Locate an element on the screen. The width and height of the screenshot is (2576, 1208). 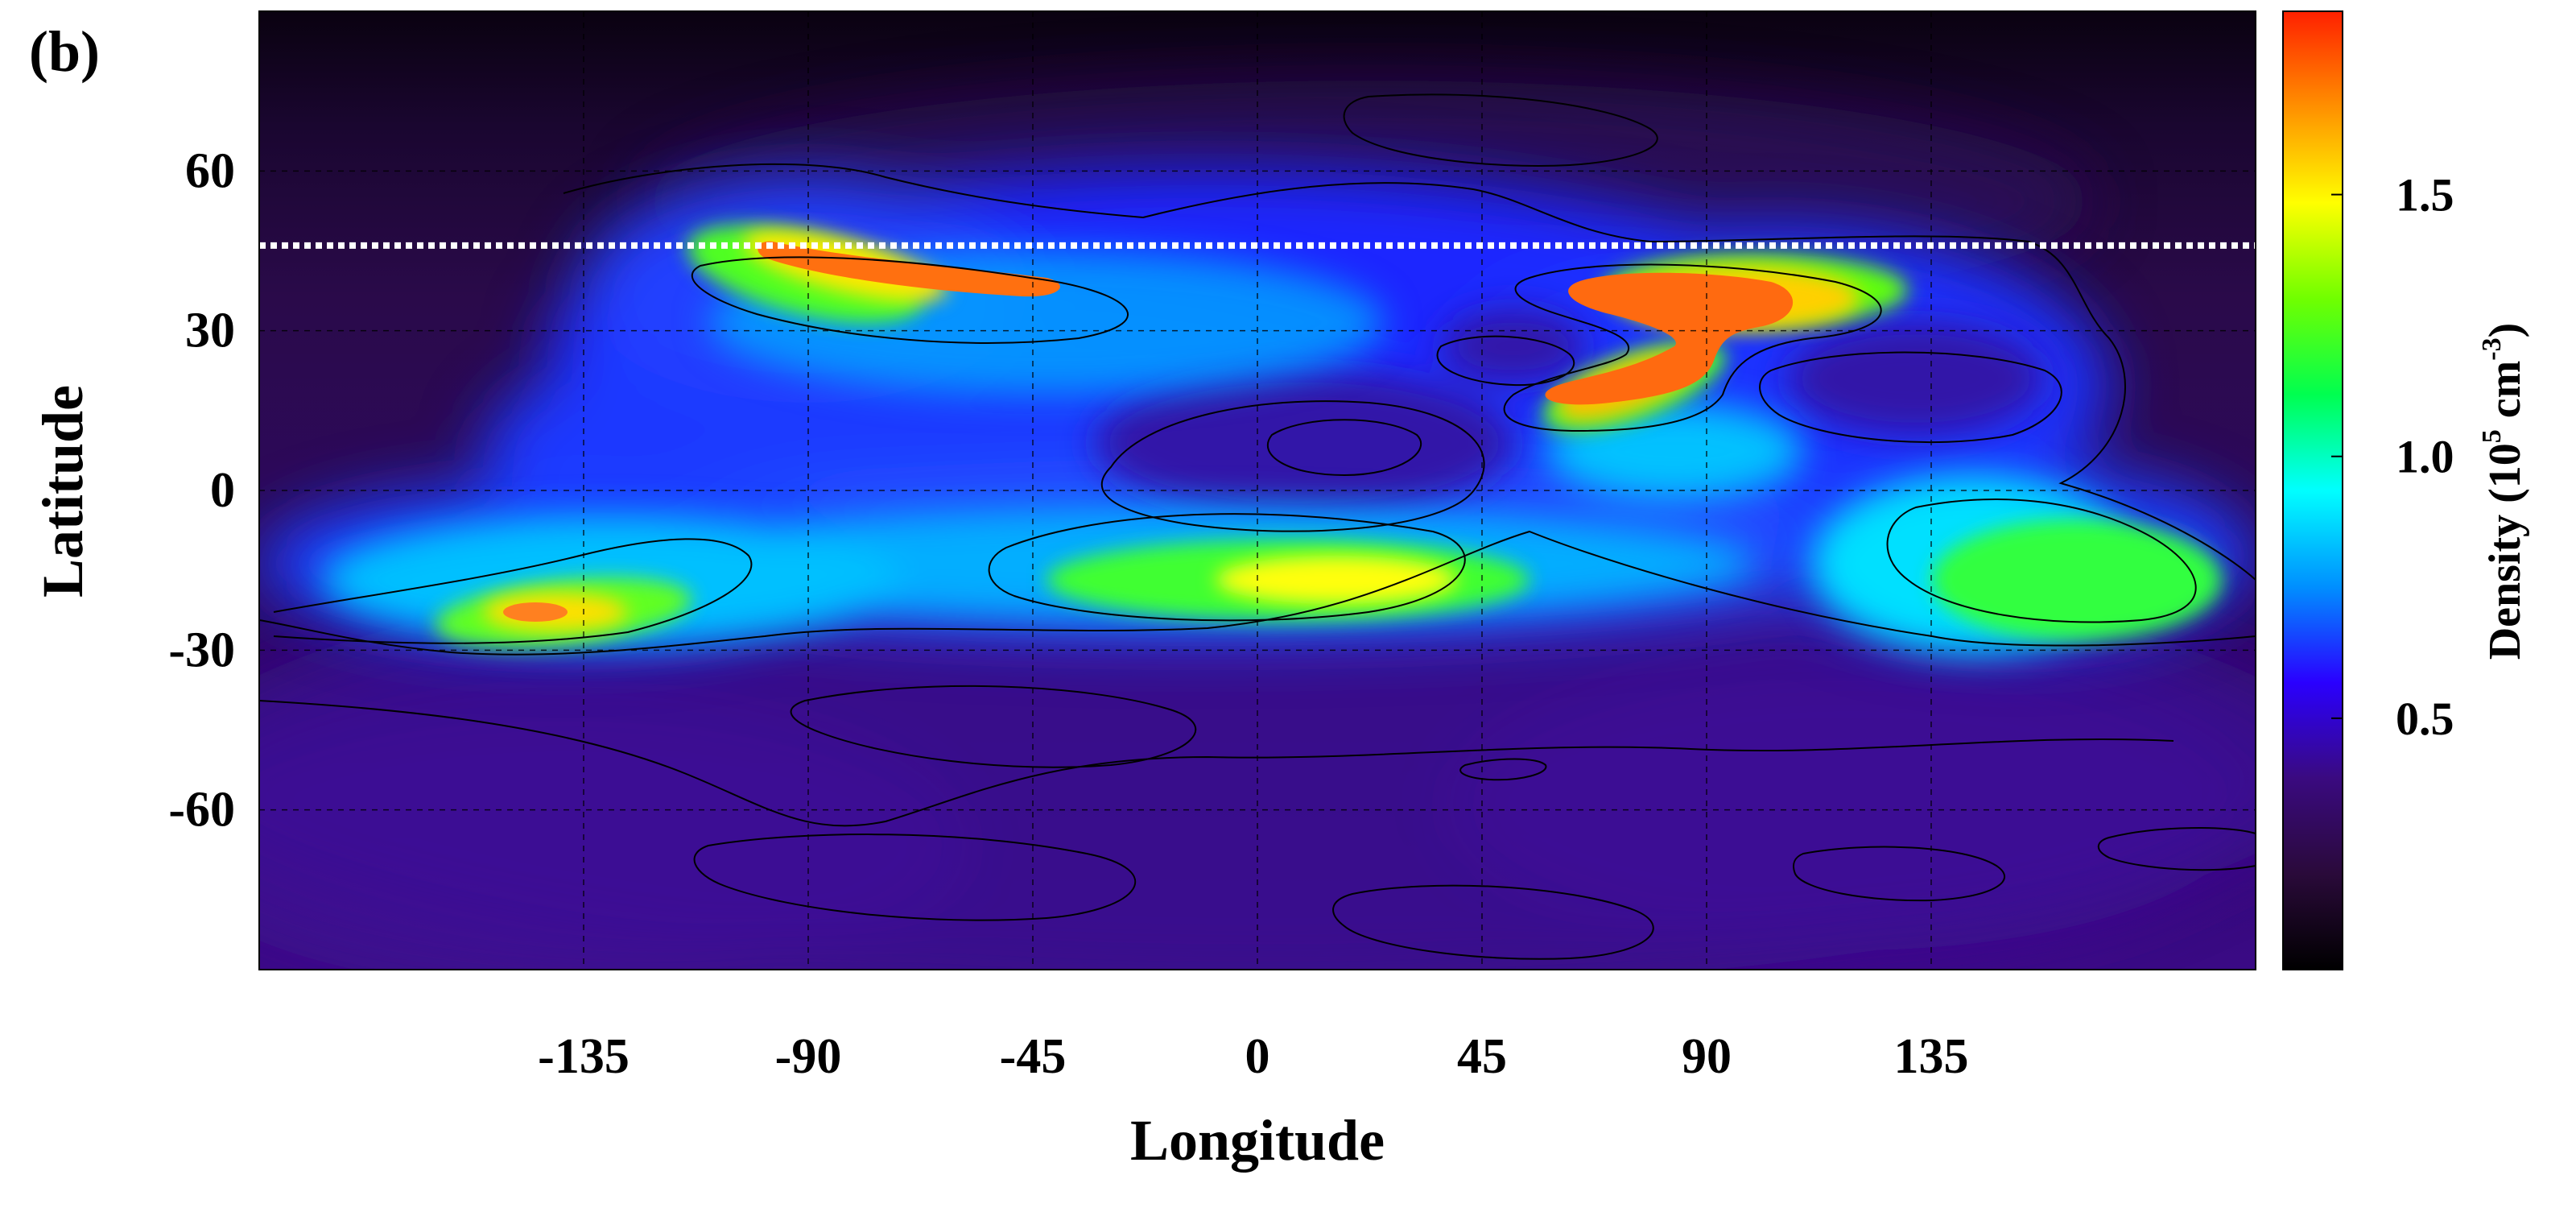
colorbar-label-exp2: -3 is located at coordinates (2492, 348).